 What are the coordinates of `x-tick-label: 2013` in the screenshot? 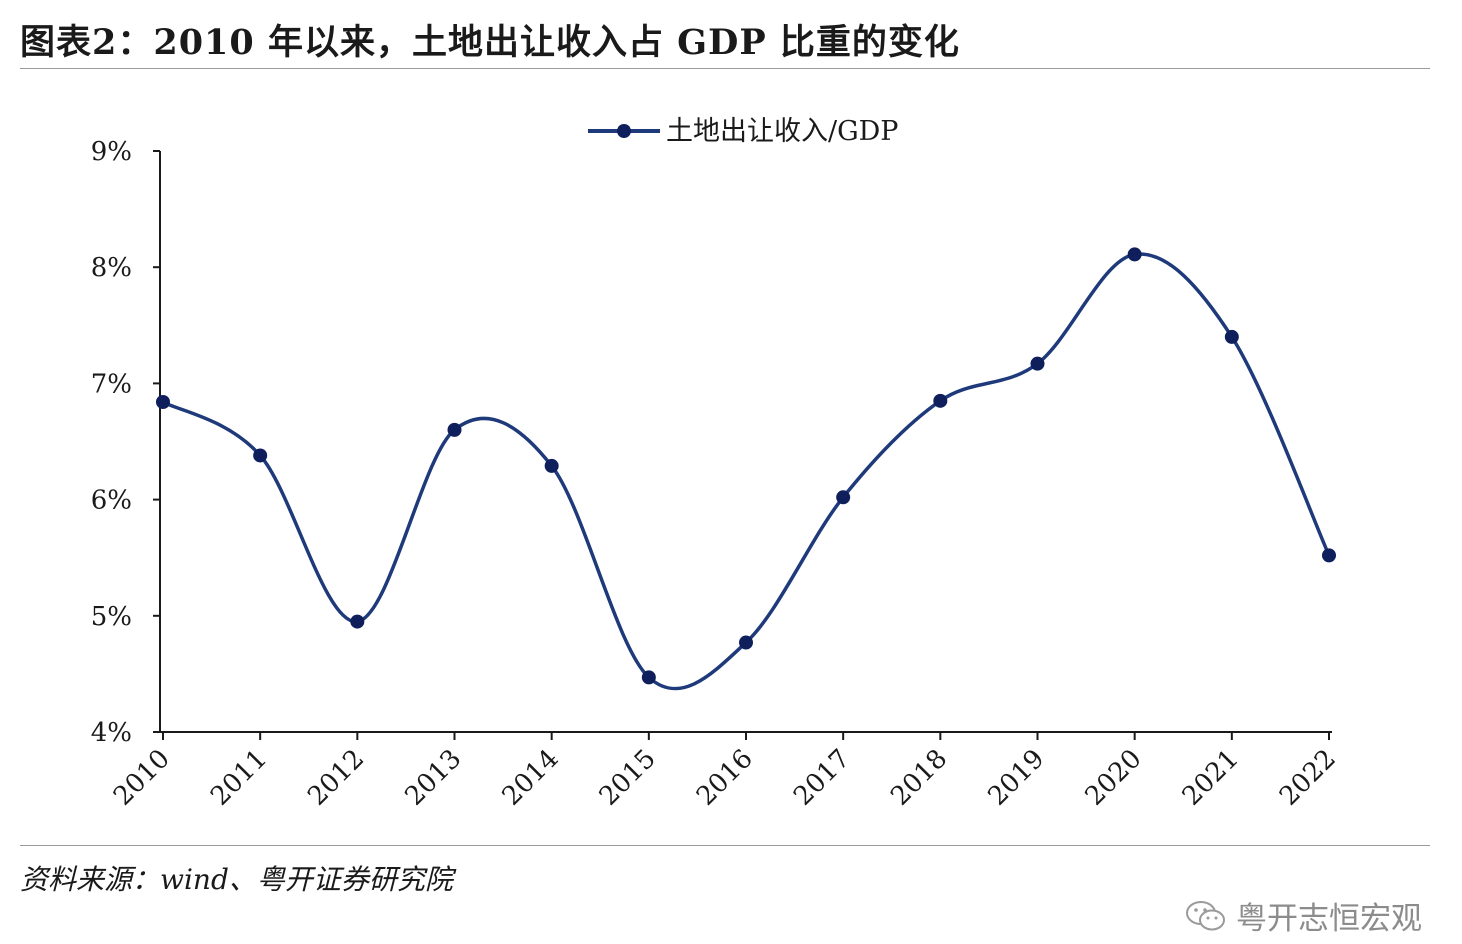 It's located at (433, 778).